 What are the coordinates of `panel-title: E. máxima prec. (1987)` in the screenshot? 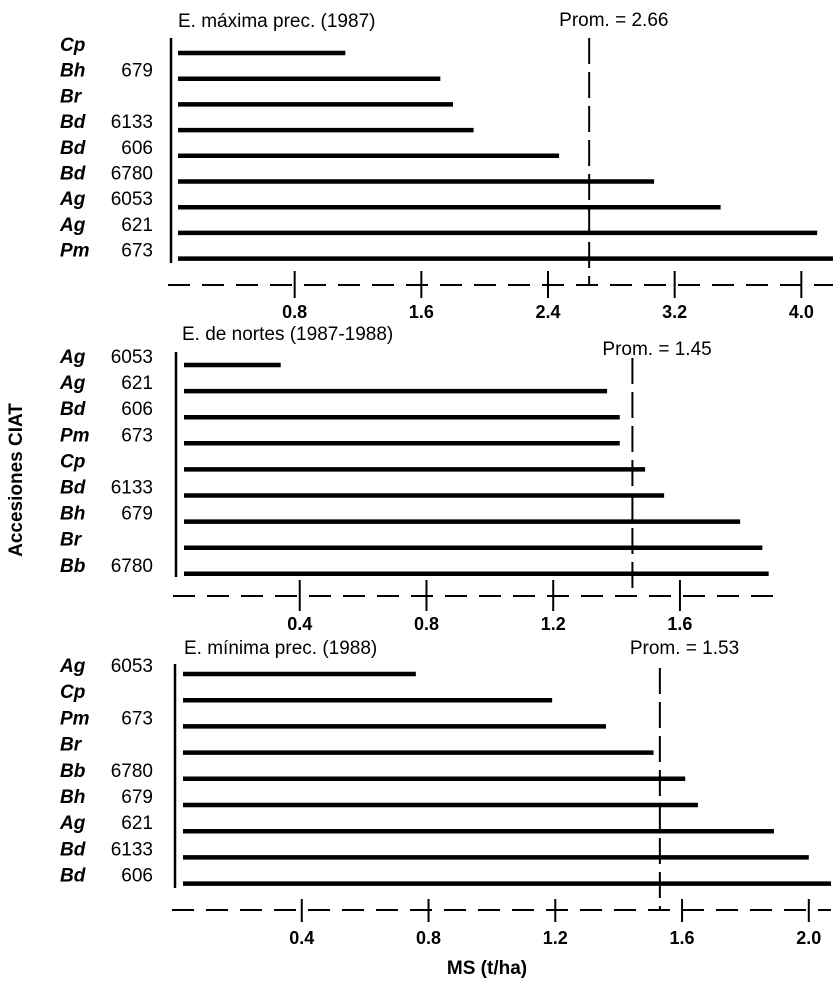 It's located at (276, 21).